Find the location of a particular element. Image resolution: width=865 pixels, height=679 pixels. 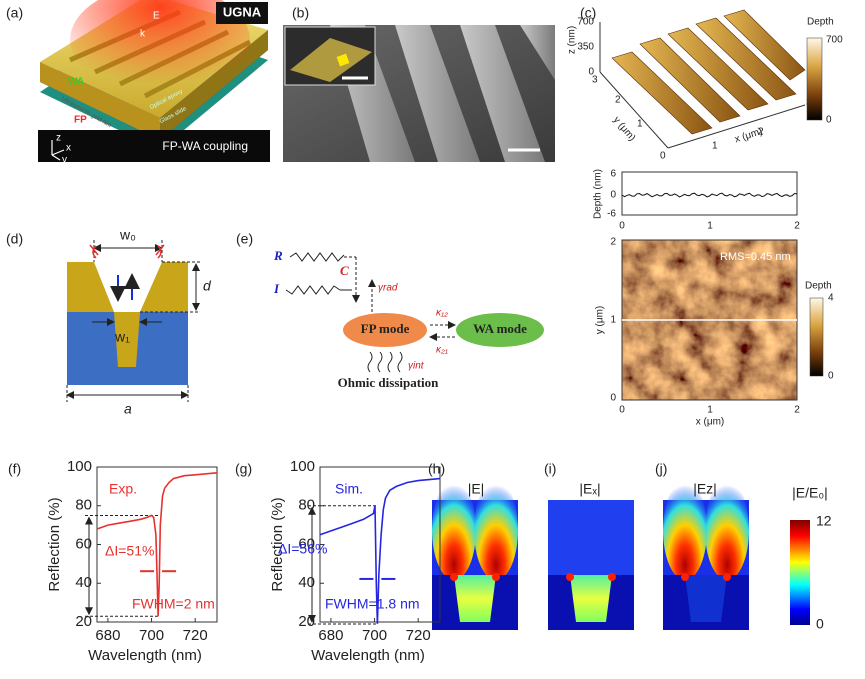

gamma-rad: γrad is located at coordinates (388, 288).